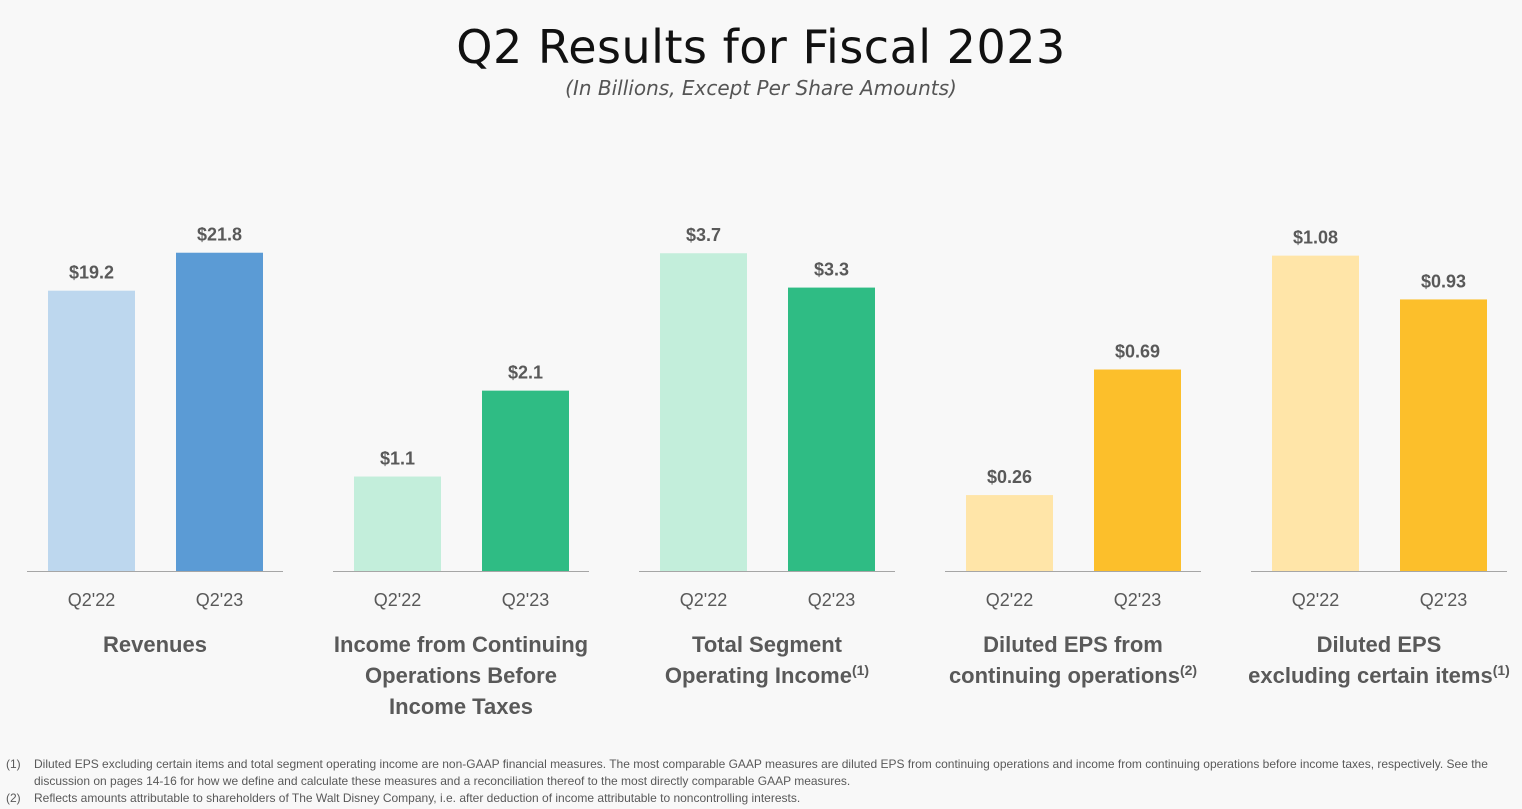  Describe the element at coordinates (831, 270) in the screenshot. I see `data-label: $3.3` at that location.